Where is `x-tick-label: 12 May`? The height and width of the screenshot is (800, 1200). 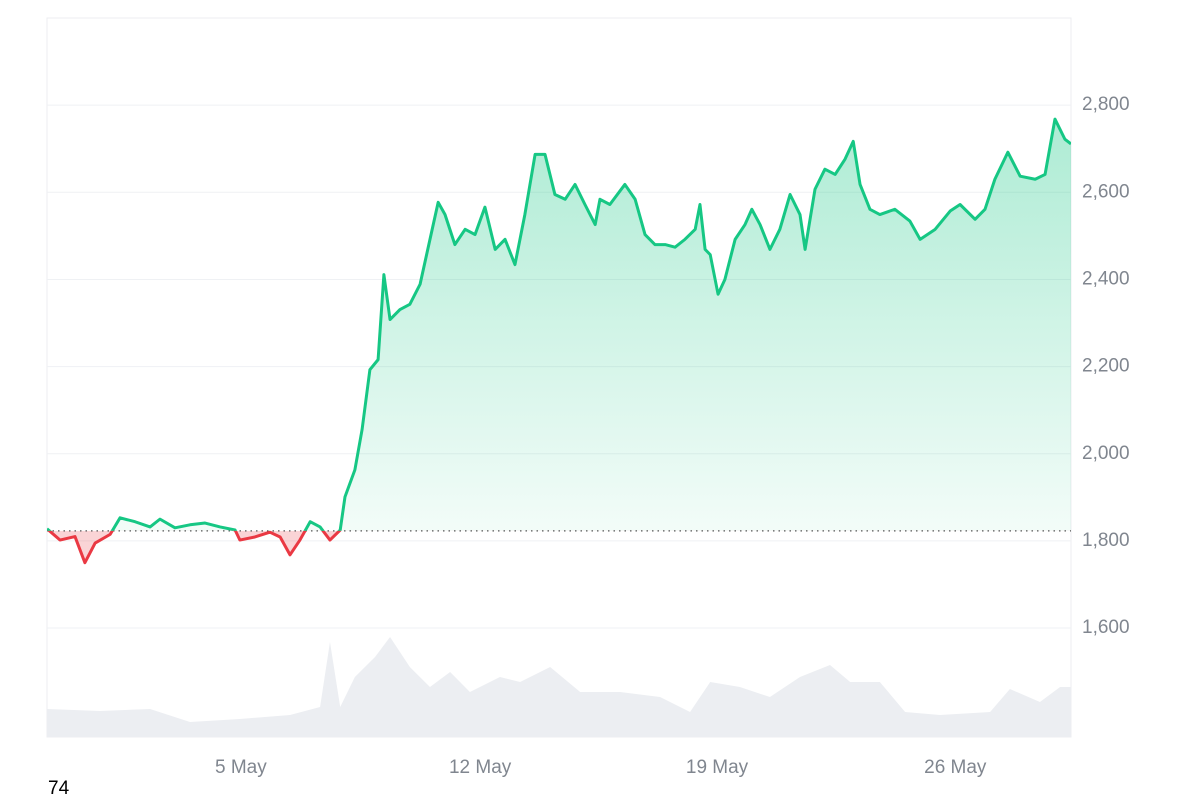 x-tick-label: 12 May is located at coordinates (480, 767).